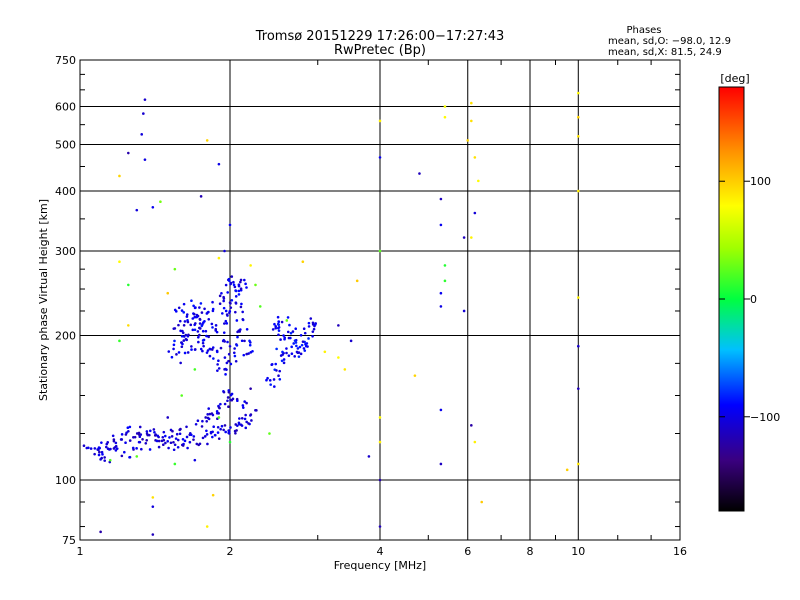  Describe the element at coordinates (765, 417) in the screenshot. I see `colorbar-tick-label: −100` at that location.